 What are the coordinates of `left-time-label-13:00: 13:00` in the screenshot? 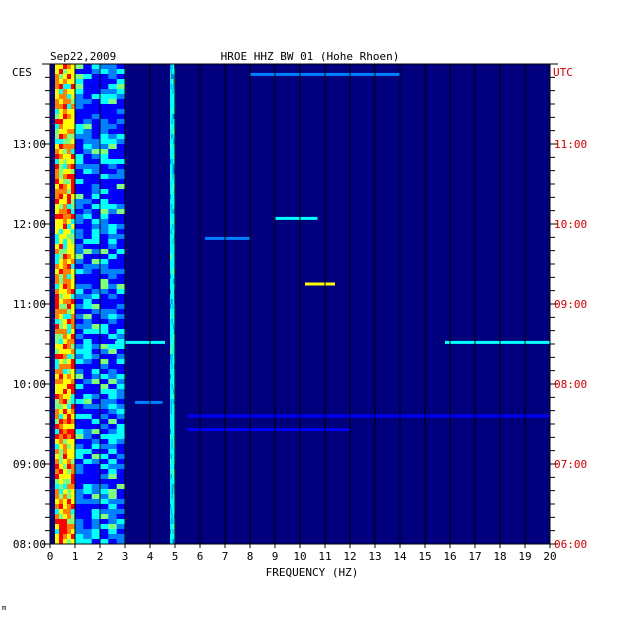 It's located at (29, 144).